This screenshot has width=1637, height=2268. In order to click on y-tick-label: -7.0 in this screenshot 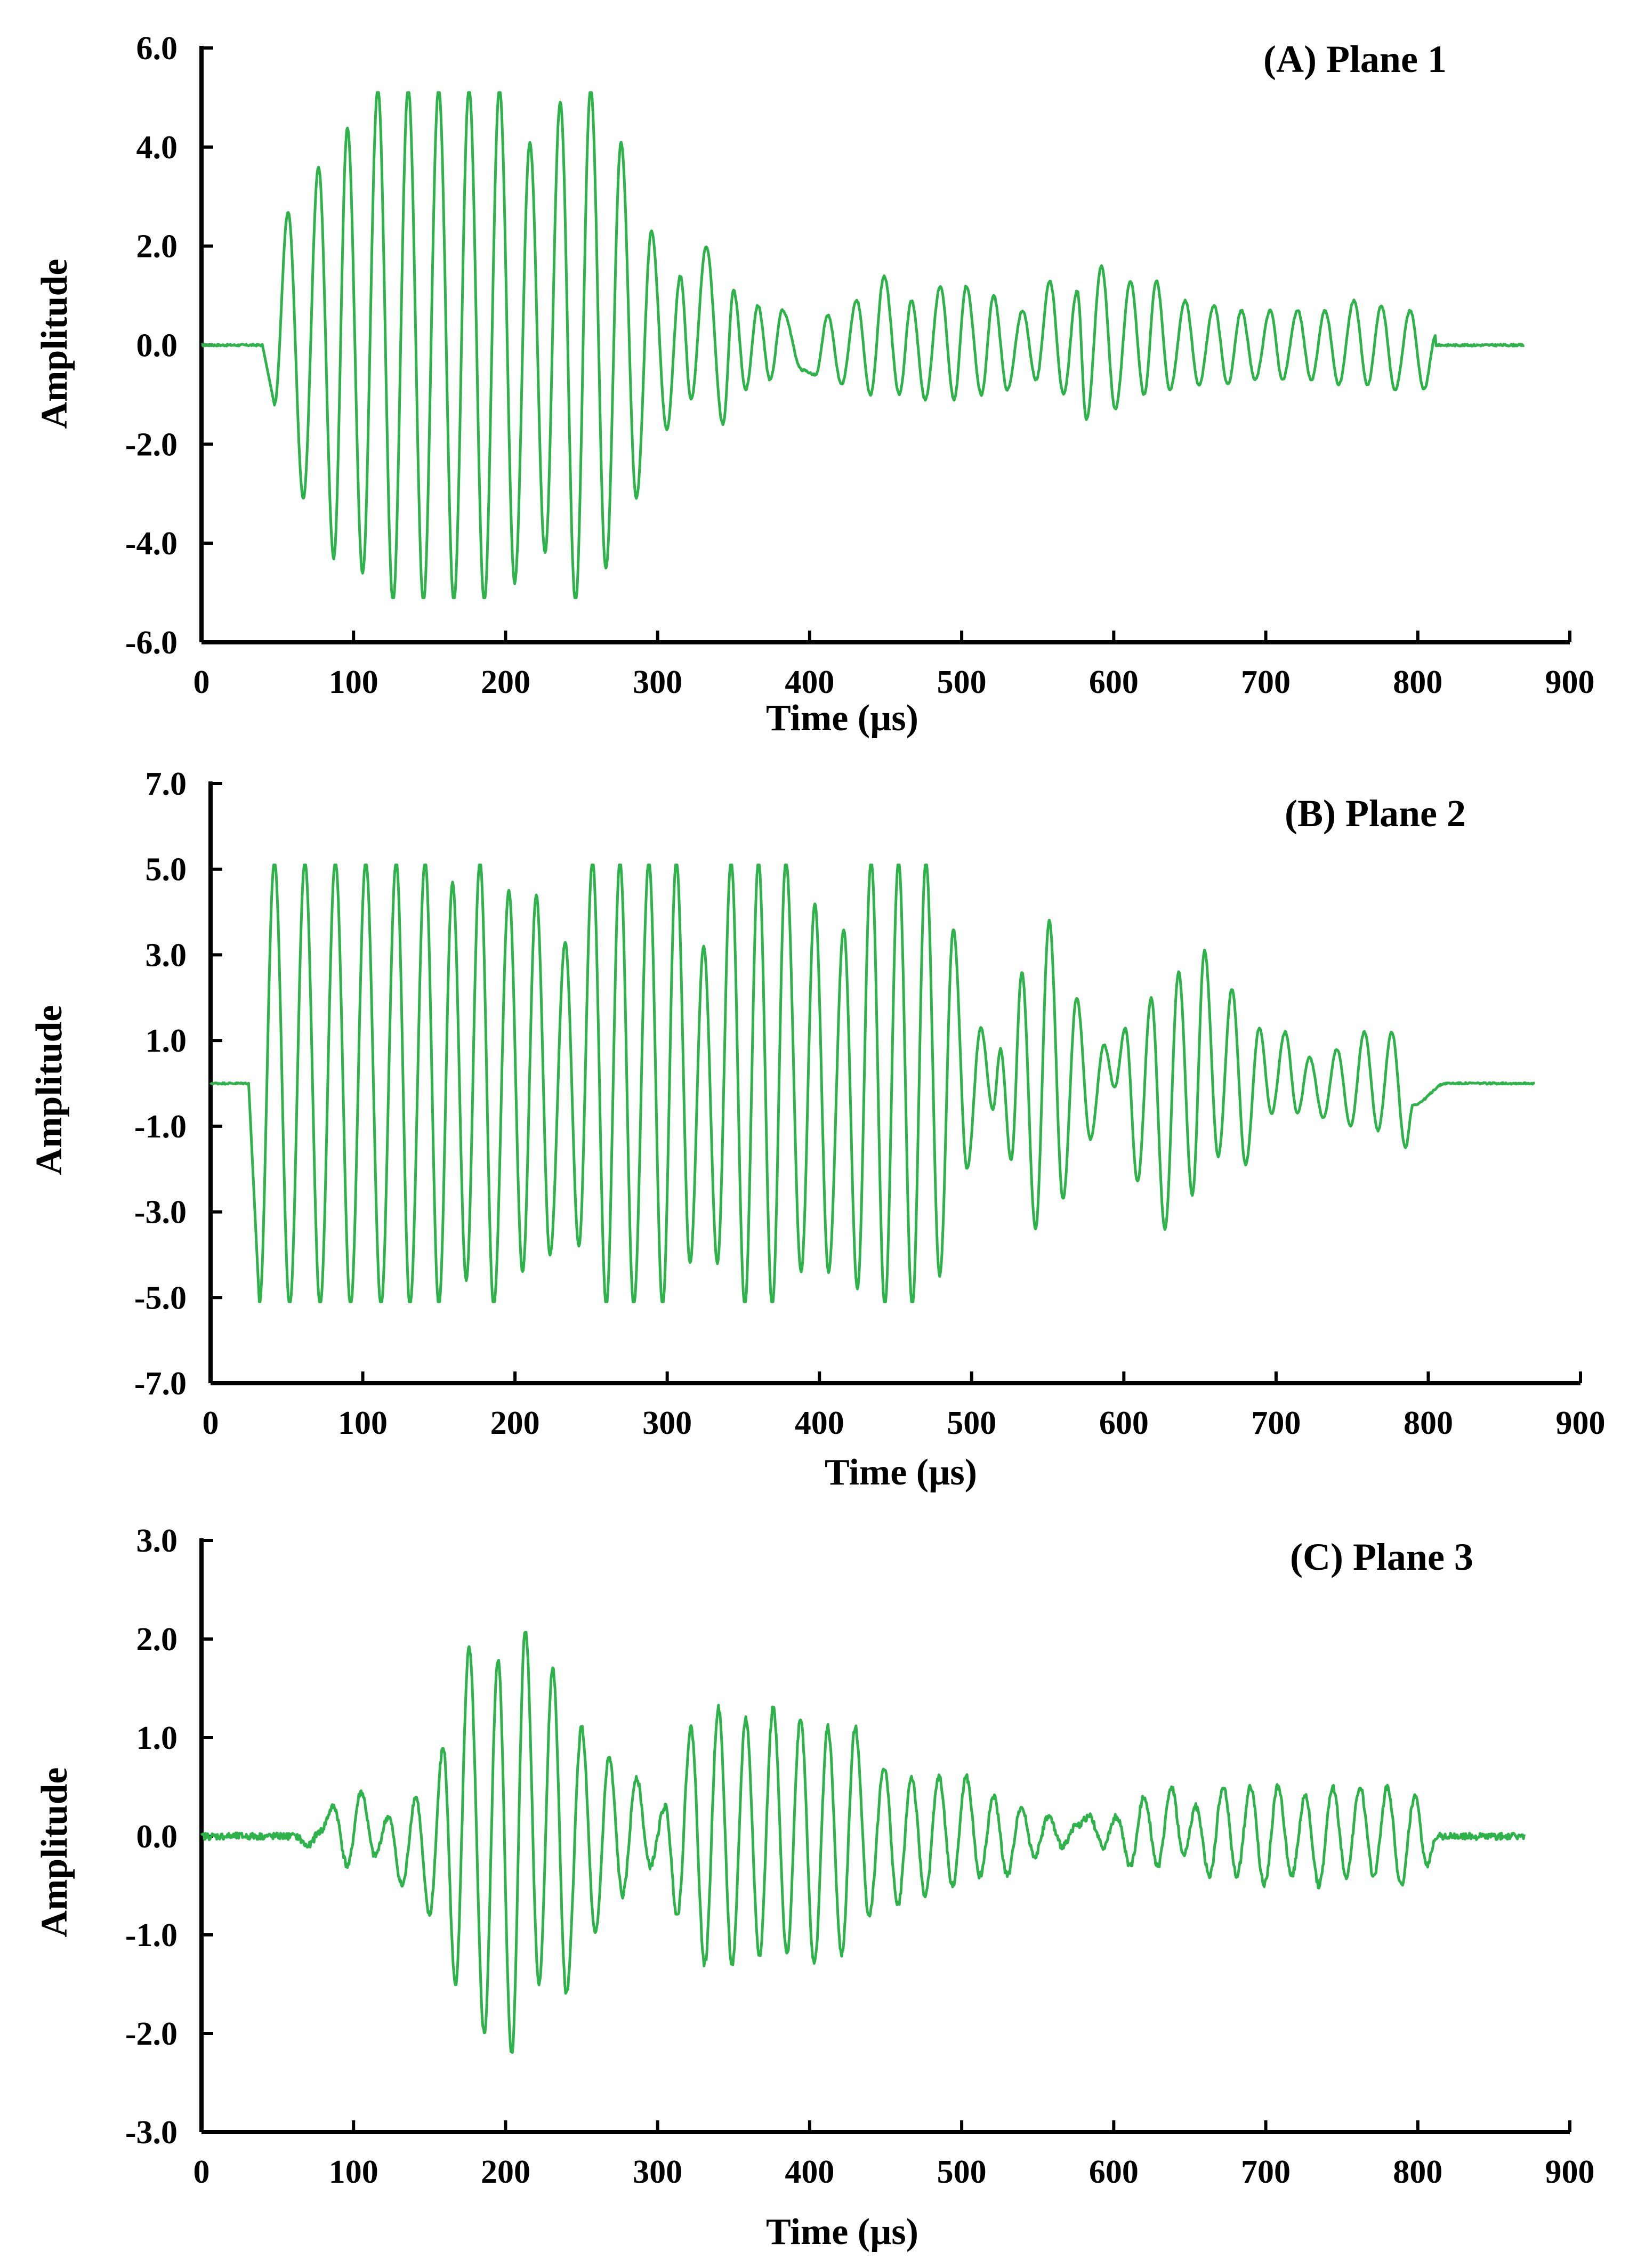, I will do `click(161, 1384)`.